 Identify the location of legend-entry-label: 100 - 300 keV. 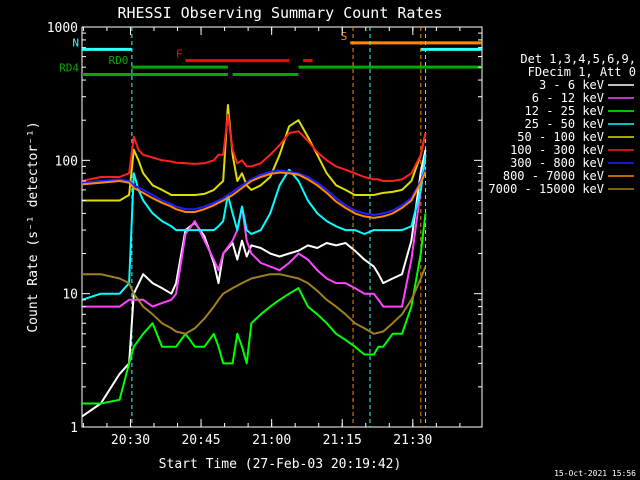
(557, 150).